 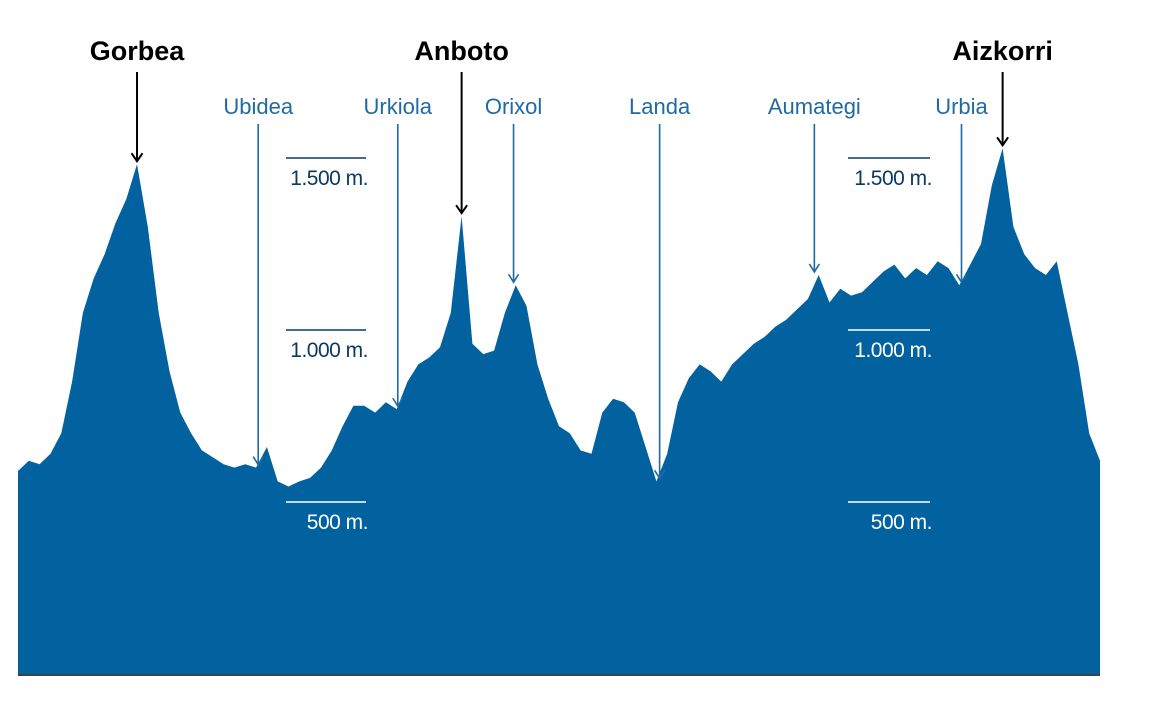 I want to click on urbia-label: Urbia, so click(x=961, y=106).